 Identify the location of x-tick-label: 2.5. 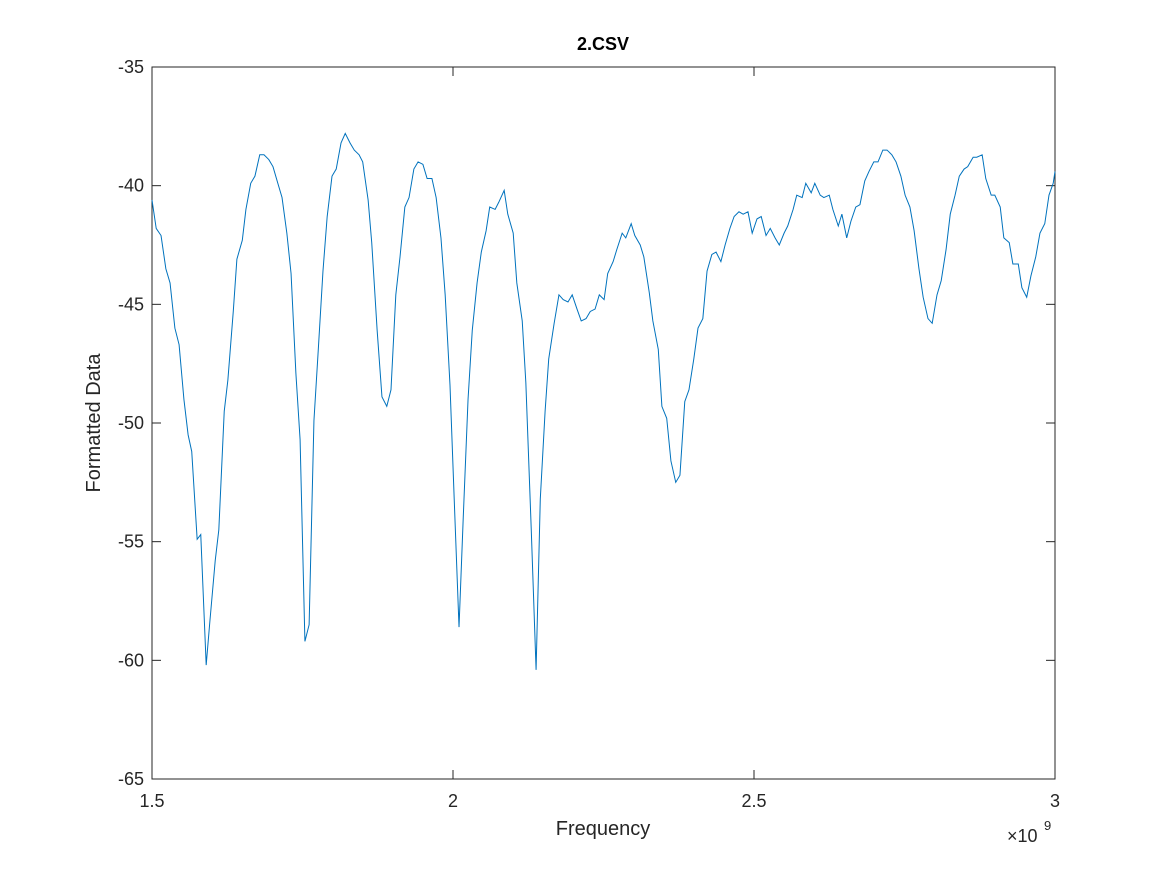
(753, 801).